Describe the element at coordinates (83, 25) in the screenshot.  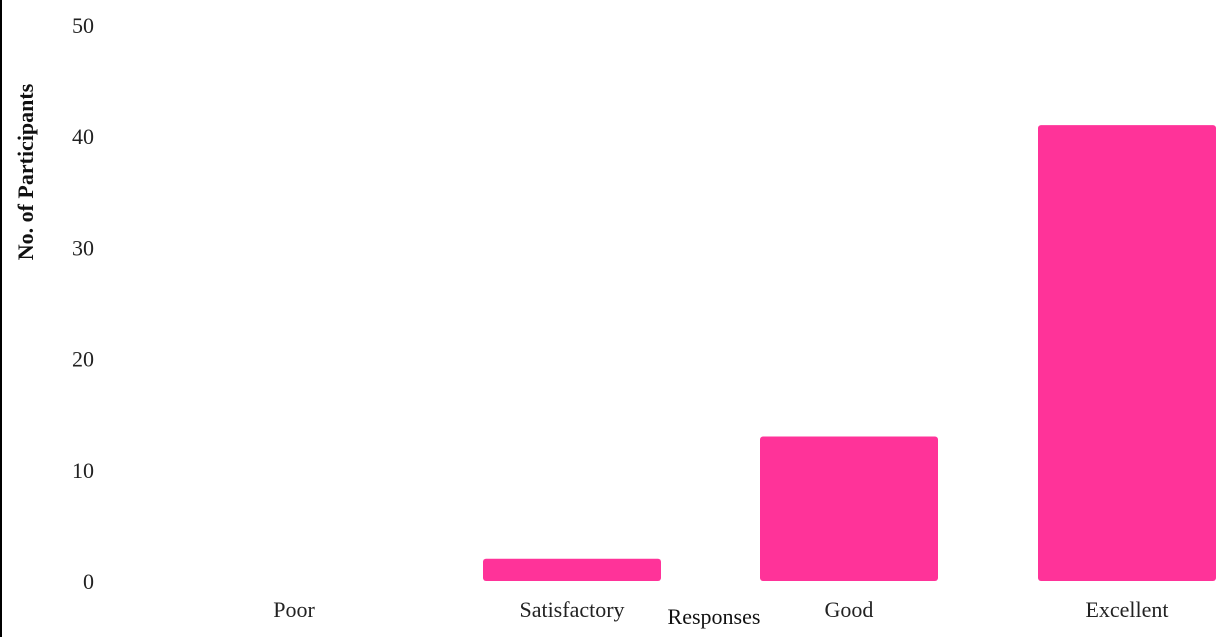
I see `y-tick-label: 50` at that location.